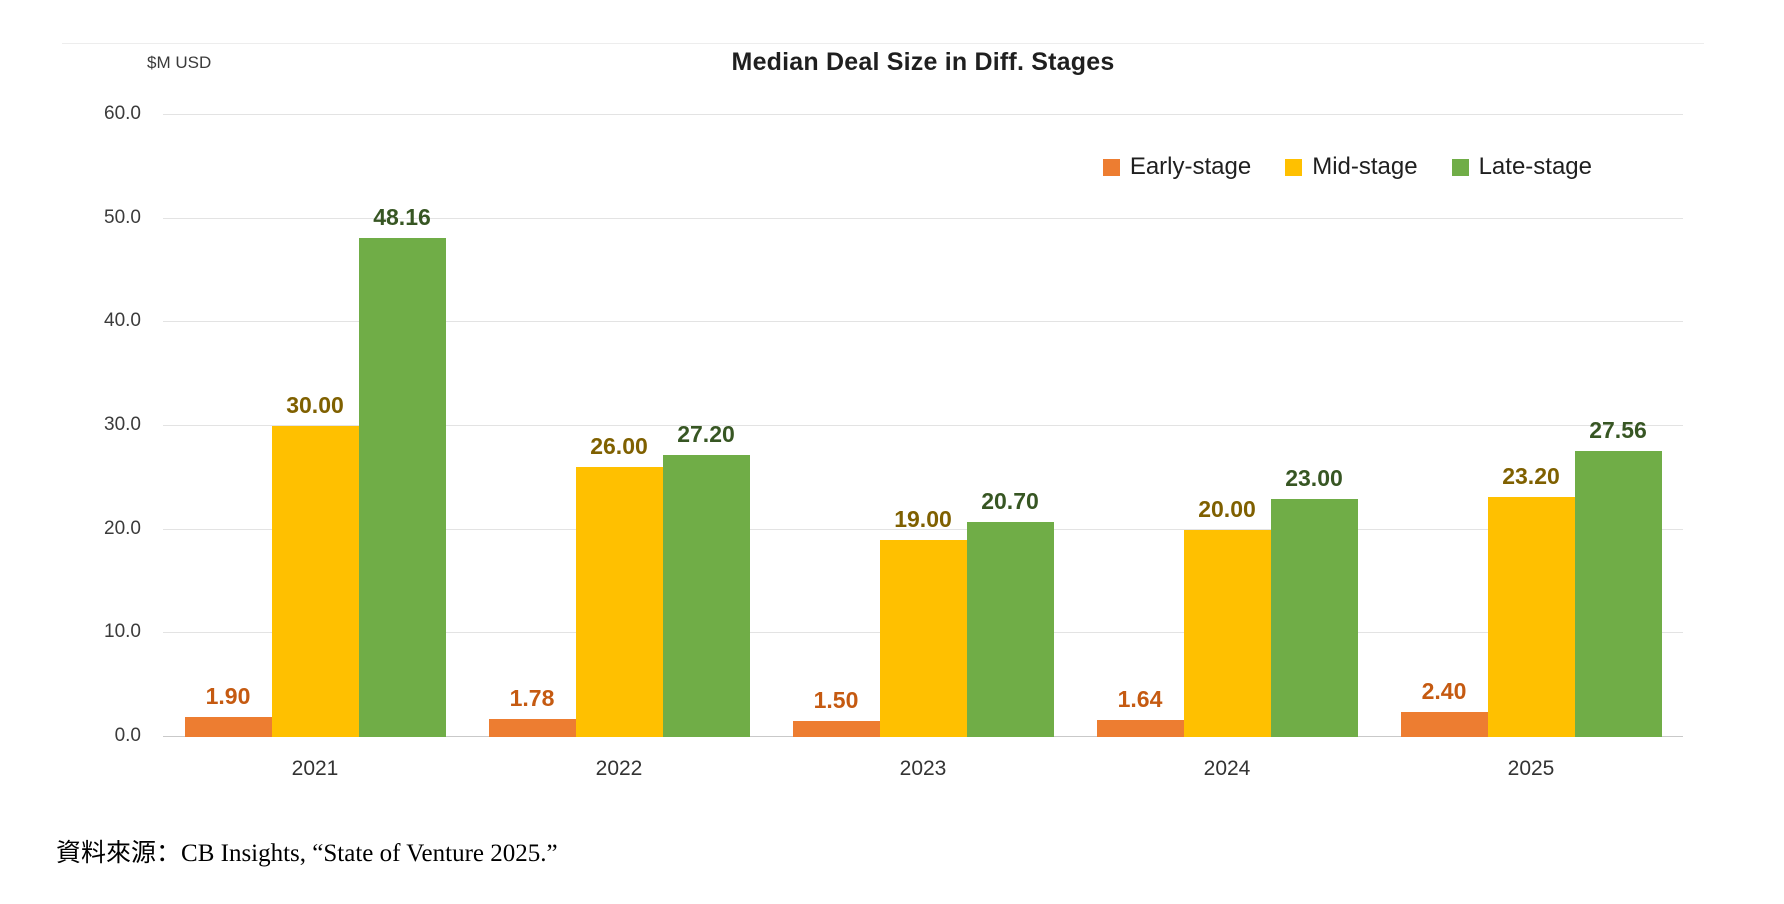  What do you see at coordinates (836, 700) in the screenshot?
I see `bar-value-label-early-stage-2023: 1.50` at bounding box center [836, 700].